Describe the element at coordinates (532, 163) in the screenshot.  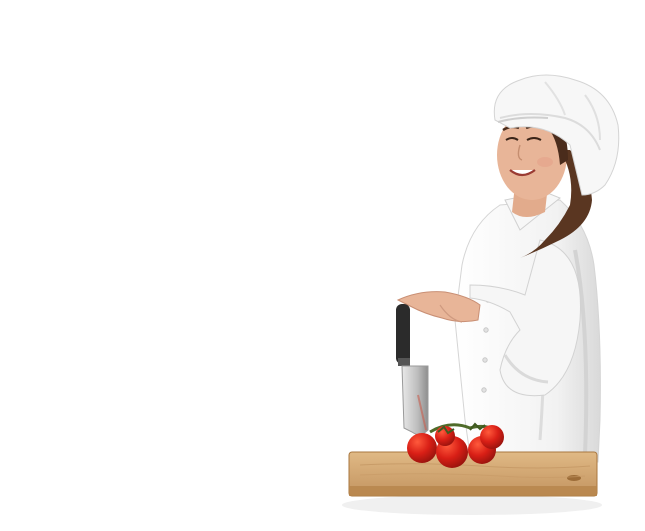
I see `chef-face` at that location.